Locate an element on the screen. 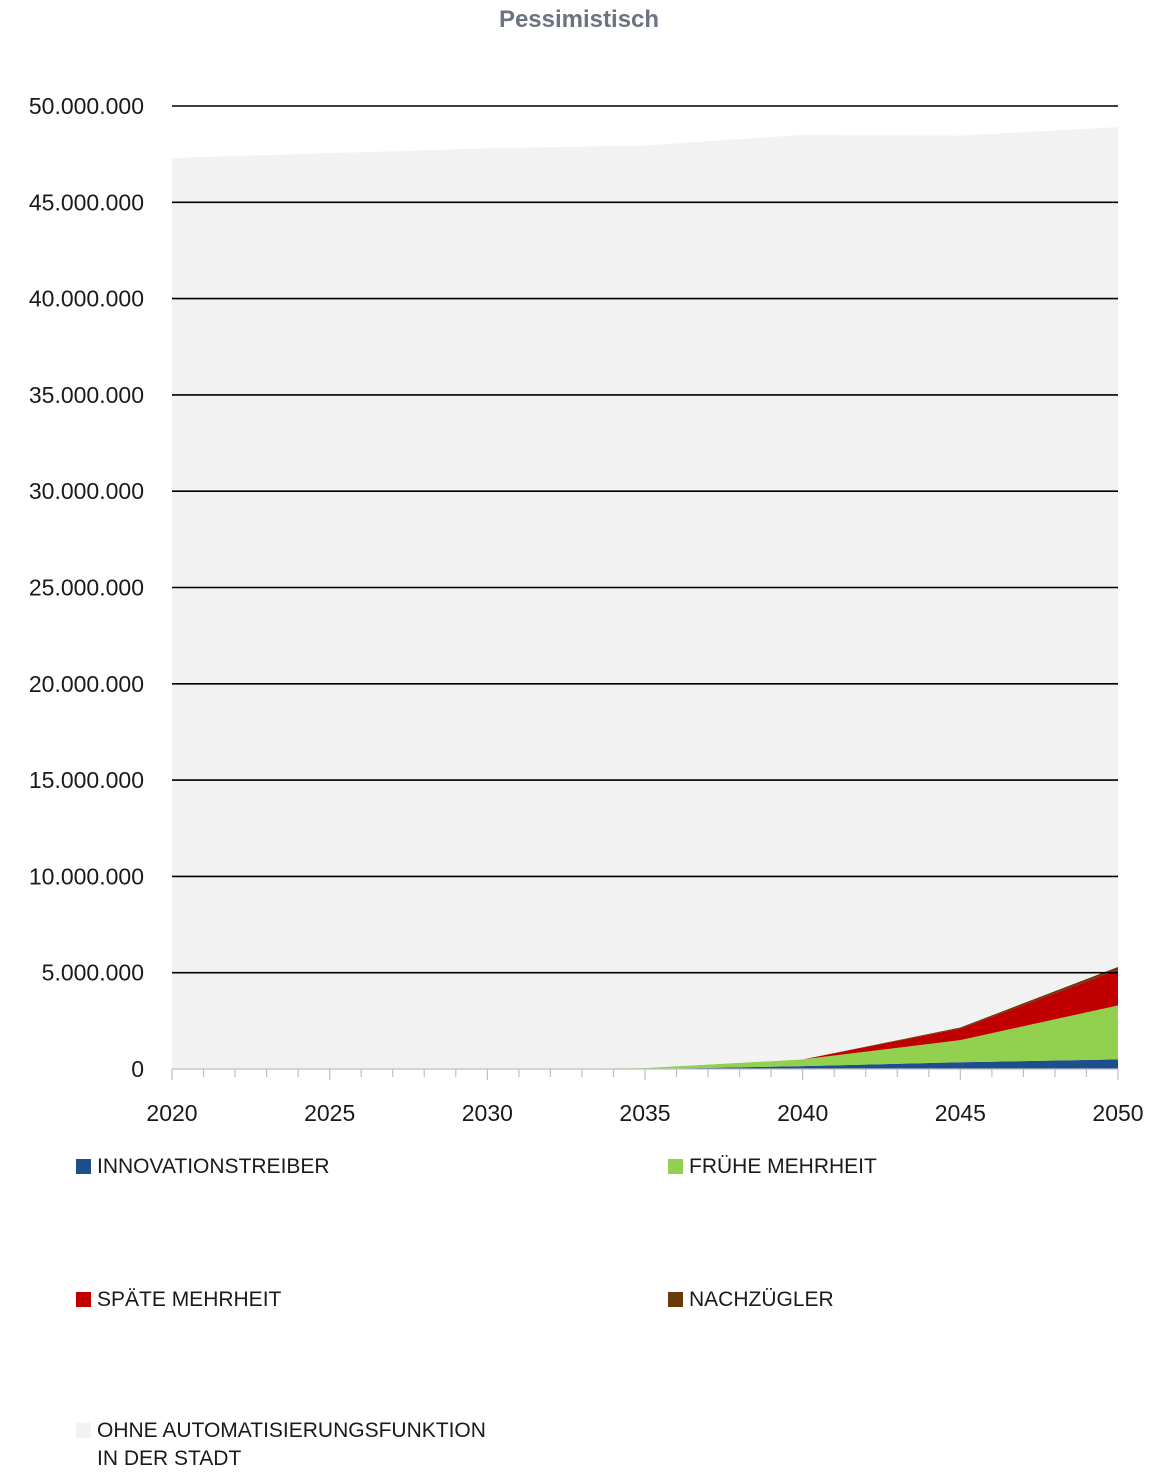 The width and height of the screenshot is (1158, 1474). legend-item: SPÄTE MEHRHEIT is located at coordinates (178, 1300).